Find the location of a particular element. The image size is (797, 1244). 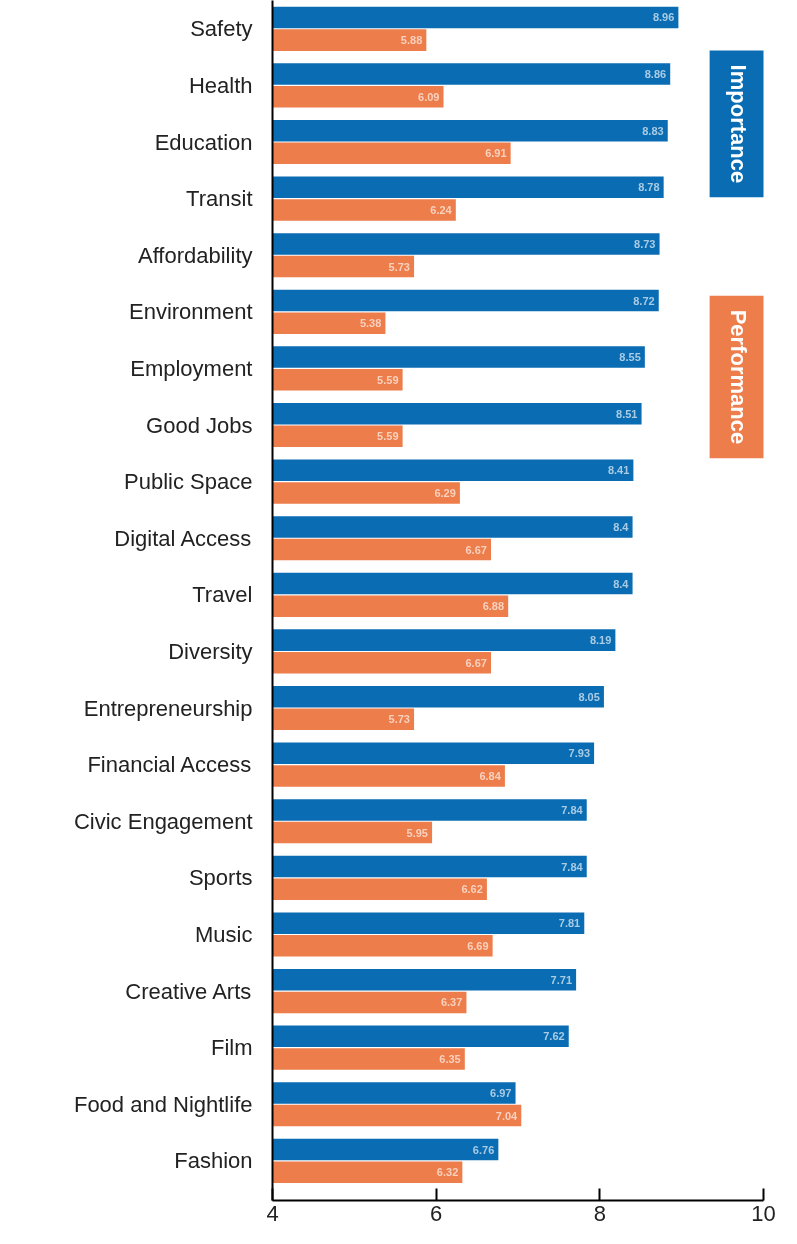

data-label: 7.71 is located at coordinates (561, 979).